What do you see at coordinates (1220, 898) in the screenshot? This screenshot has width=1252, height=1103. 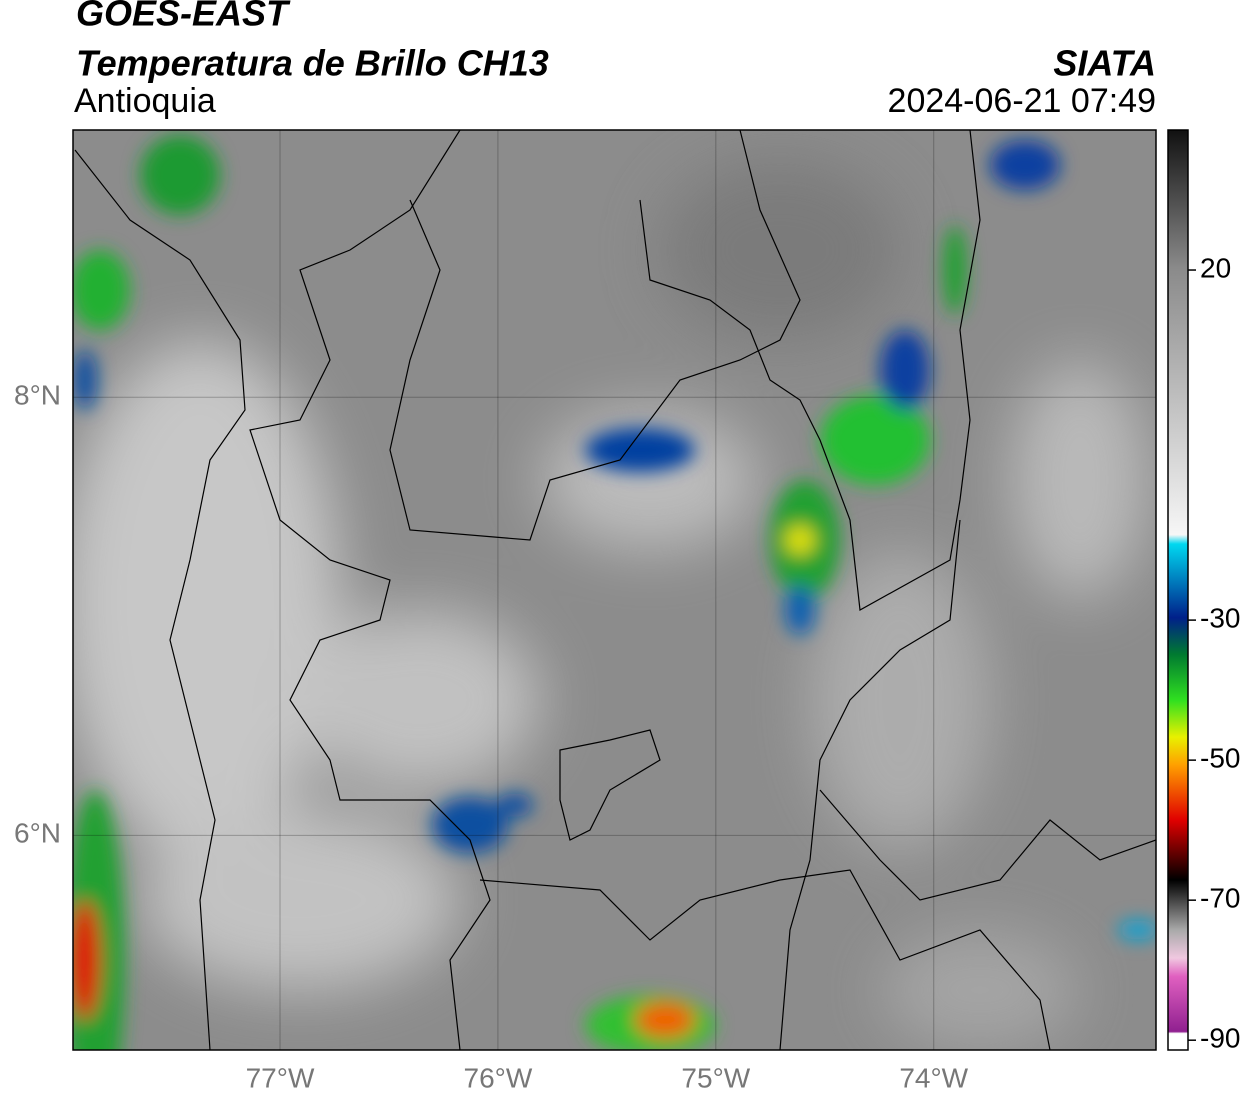 I see `colorbar-label: -70` at bounding box center [1220, 898].